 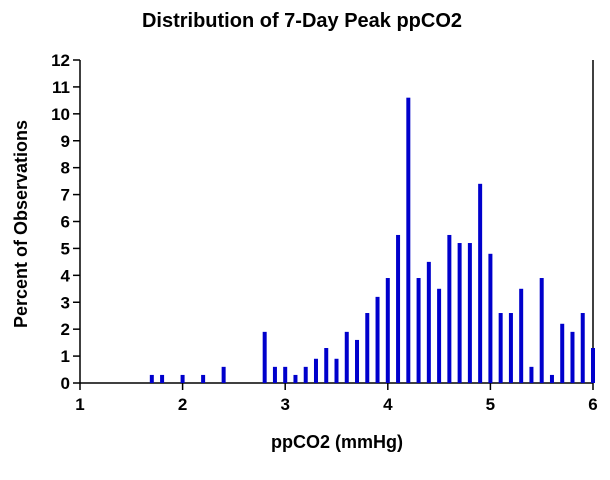 What do you see at coordinates (490, 404) in the screenshot?
I see `x-tick-label: 5` at bounding box center [490, 404].